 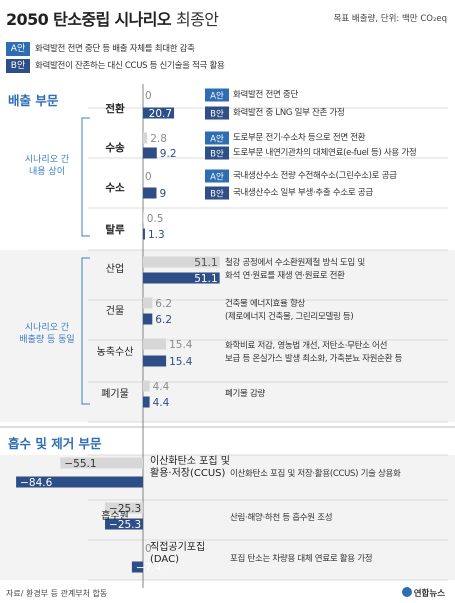 I want to click on category-label: 전환, so click(x=115, y=109).